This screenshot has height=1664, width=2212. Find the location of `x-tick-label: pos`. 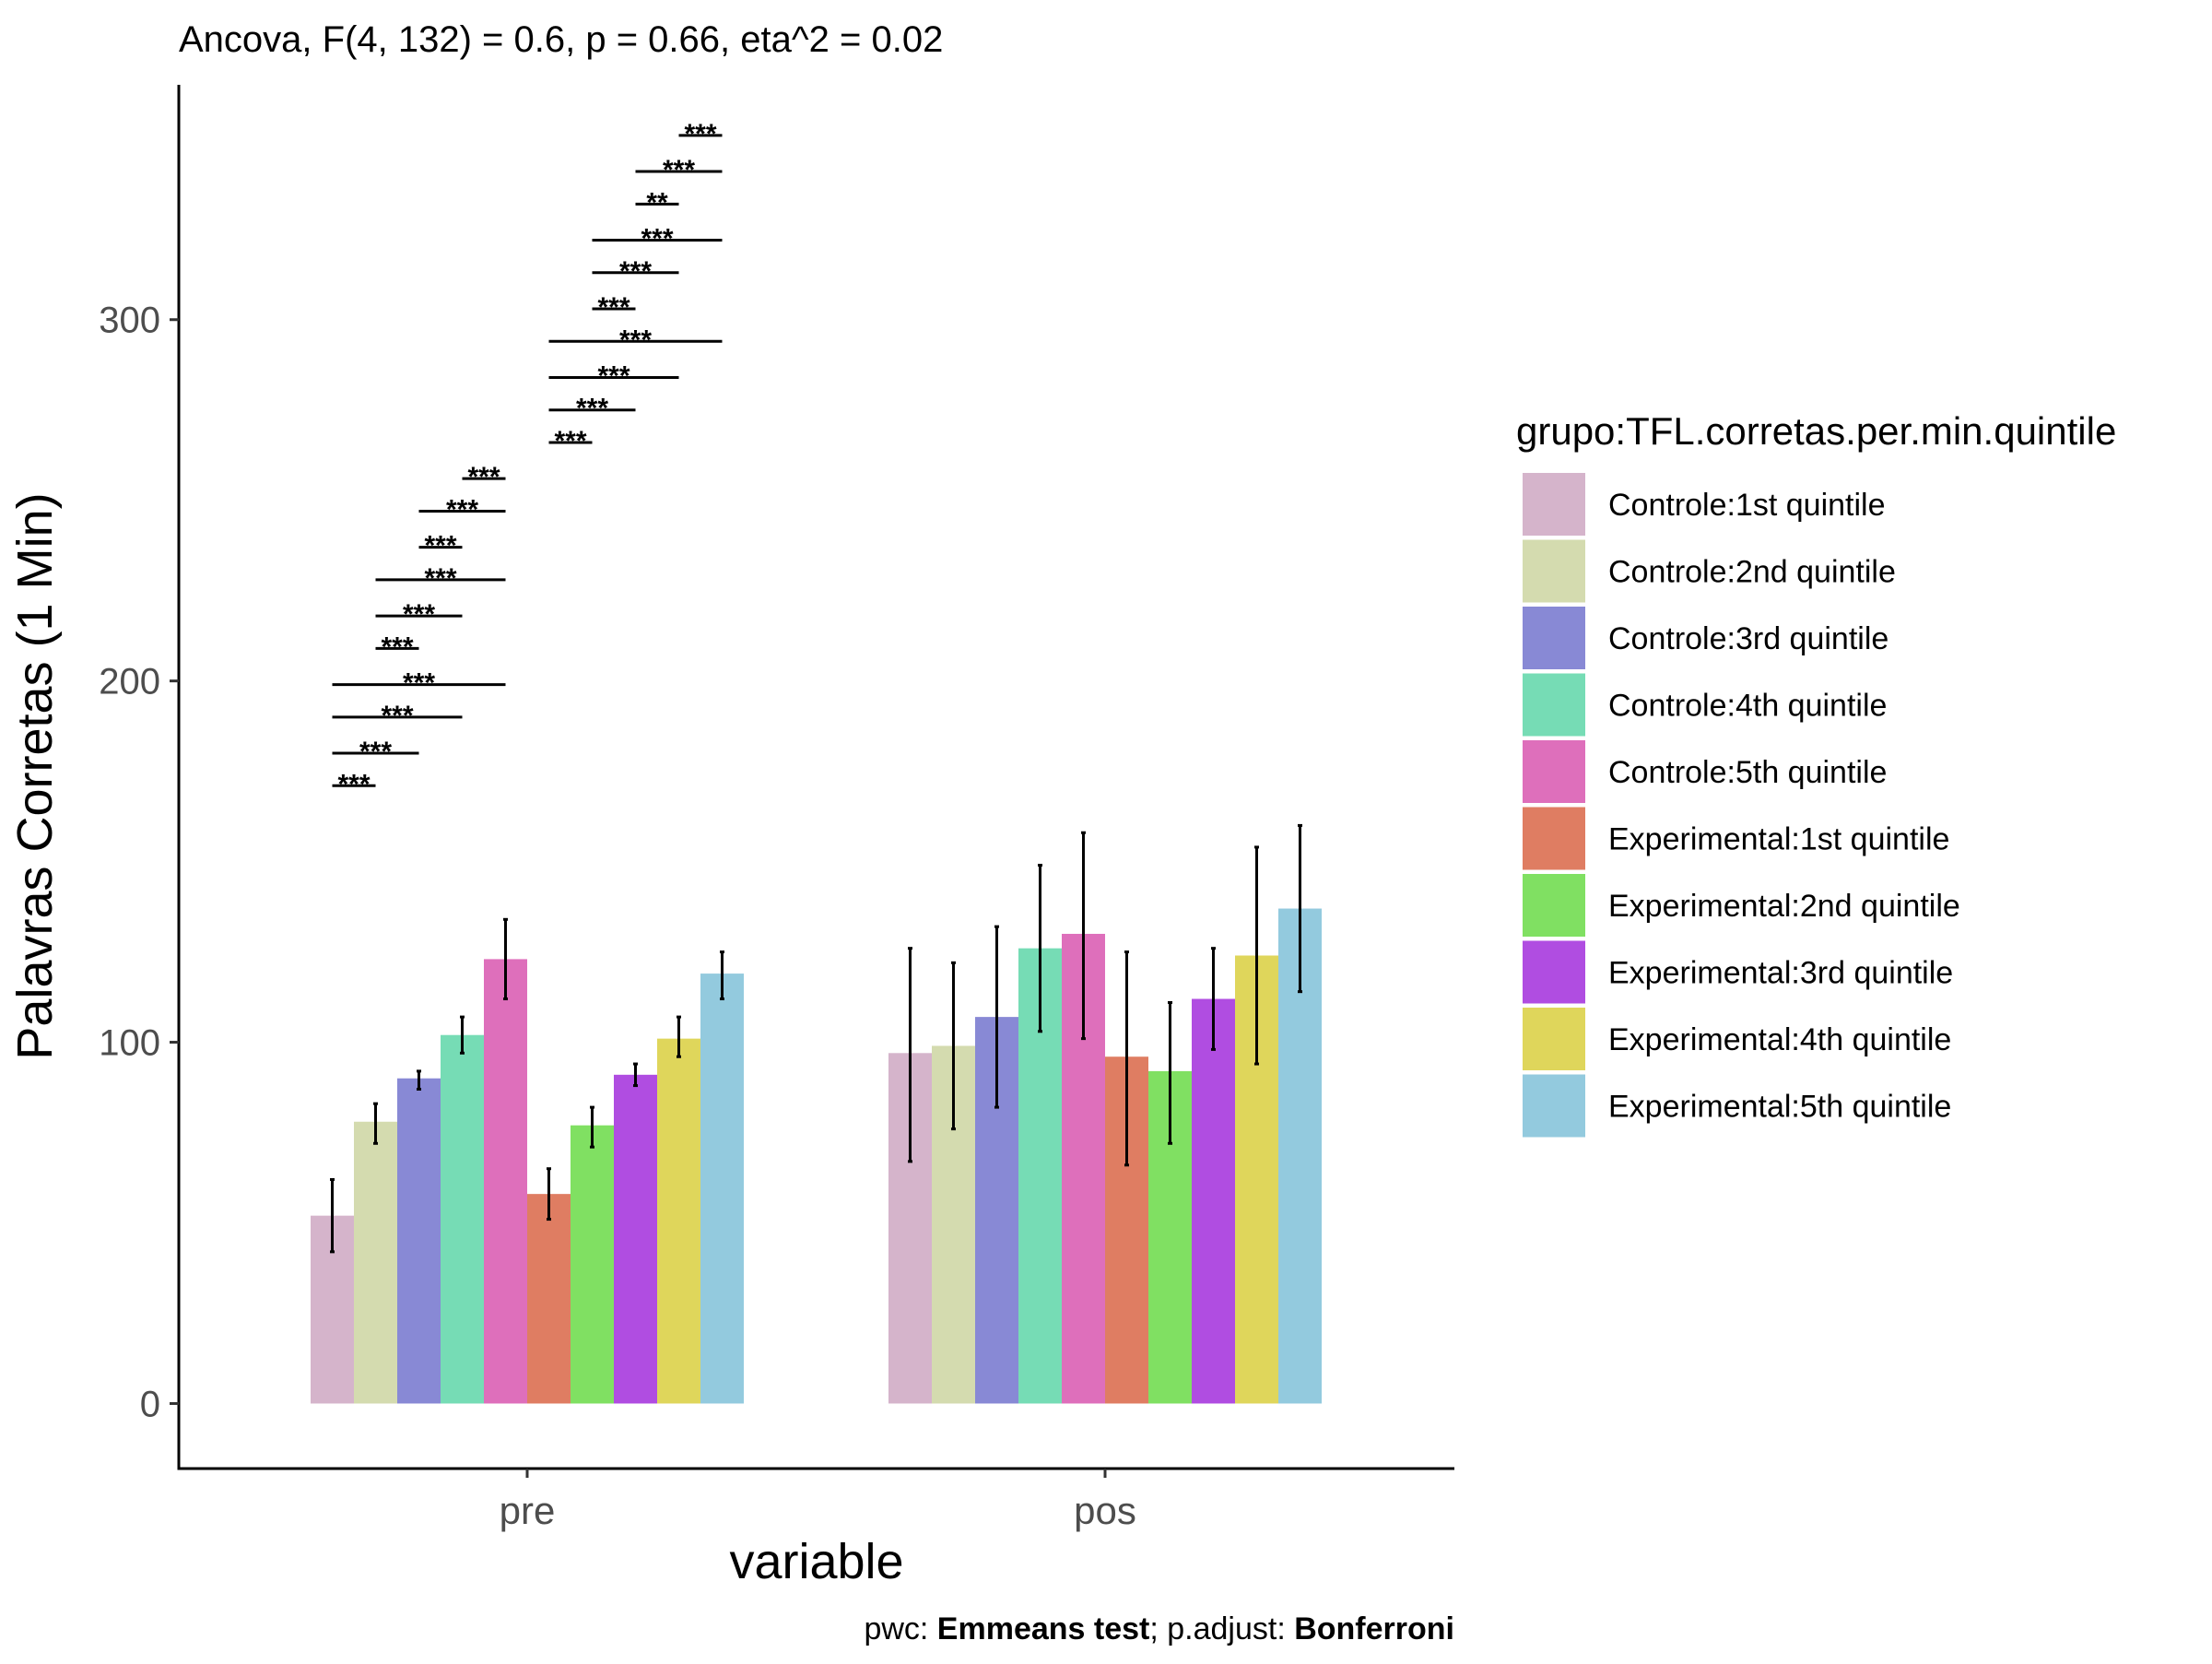

x-tick-label: pos is located at coordinates (1105, 1510).